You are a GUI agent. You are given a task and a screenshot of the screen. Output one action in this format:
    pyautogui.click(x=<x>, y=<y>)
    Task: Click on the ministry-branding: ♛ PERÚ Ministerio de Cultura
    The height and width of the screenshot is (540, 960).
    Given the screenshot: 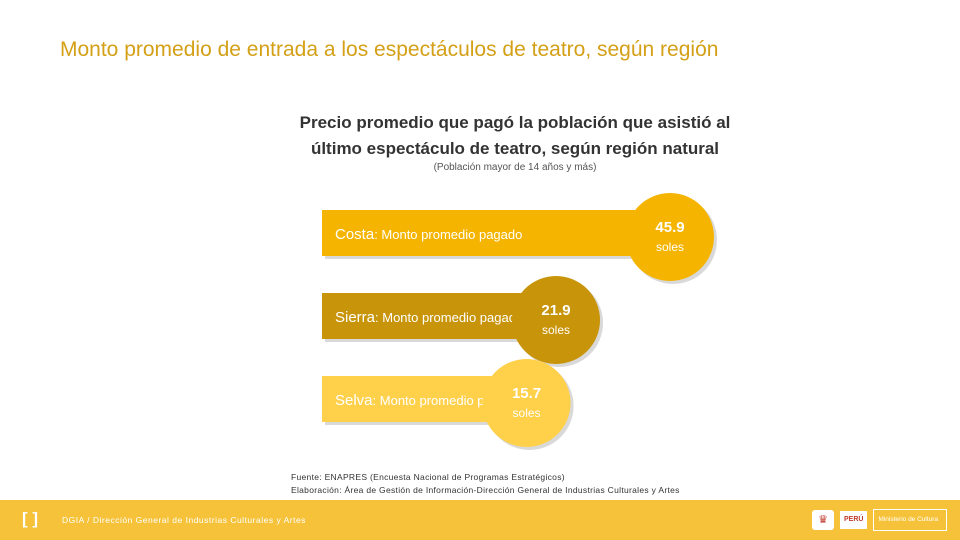 What is the action you would take?
    pyautogui.click(x=880, y=520)
    